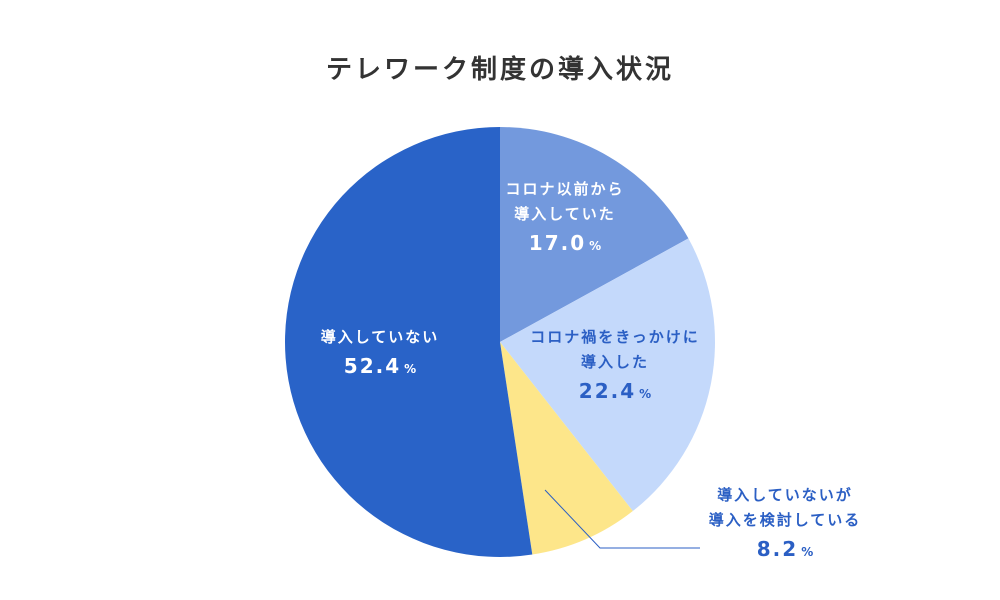 This screenshot has height=600, width=1000. Describe the element at coordinates (614, 337) in the screenshot. I see `slice-label: コロナ禍をきっかけに` at that location.